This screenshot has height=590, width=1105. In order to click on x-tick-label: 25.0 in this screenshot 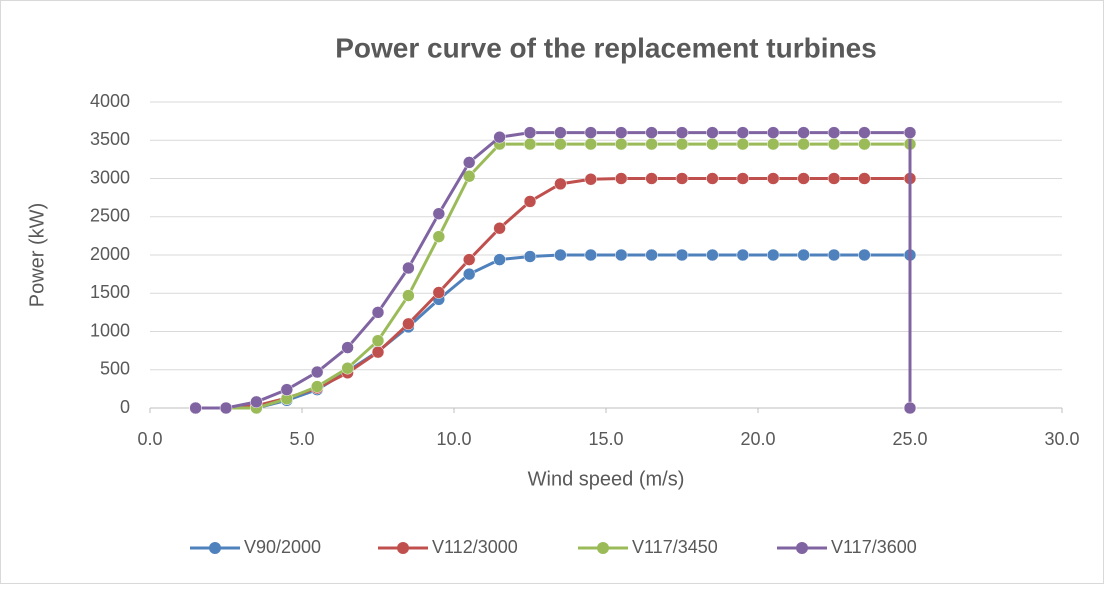, I will do `click(909, 439)`.